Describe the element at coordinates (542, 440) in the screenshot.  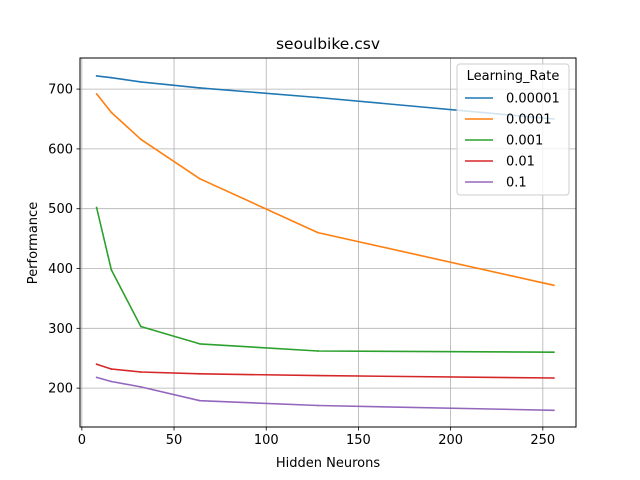
I see `x-tick-label: 250` at that location.